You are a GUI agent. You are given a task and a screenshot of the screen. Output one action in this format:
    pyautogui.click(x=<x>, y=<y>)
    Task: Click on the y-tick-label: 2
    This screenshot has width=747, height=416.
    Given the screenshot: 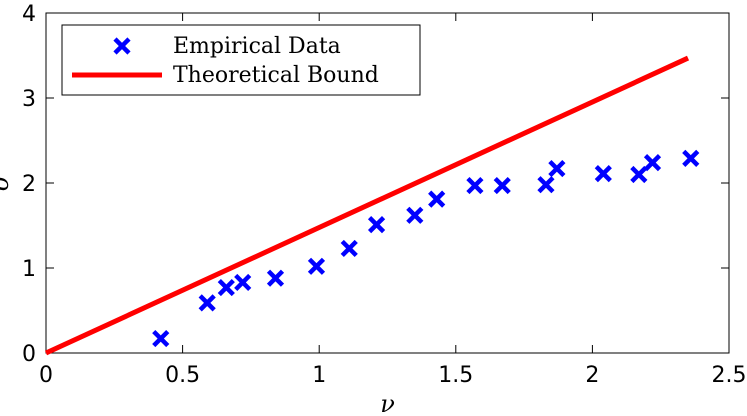 What is the action you would take?
    pyautogui.click(x=29, y=184)
    